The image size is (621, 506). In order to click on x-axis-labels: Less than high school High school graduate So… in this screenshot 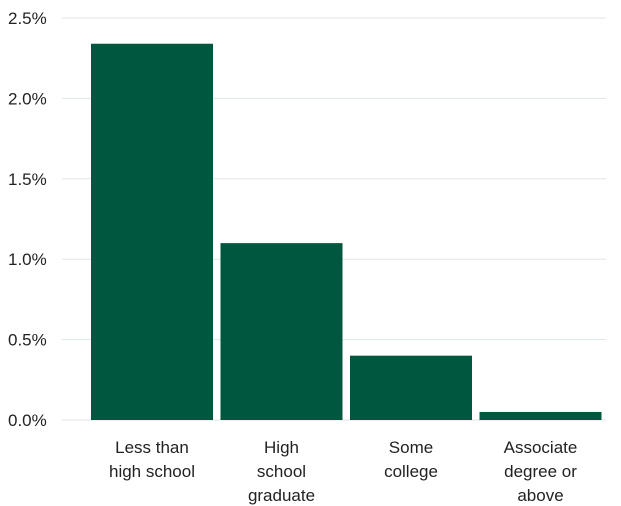, I will do `click(343, 471)`.